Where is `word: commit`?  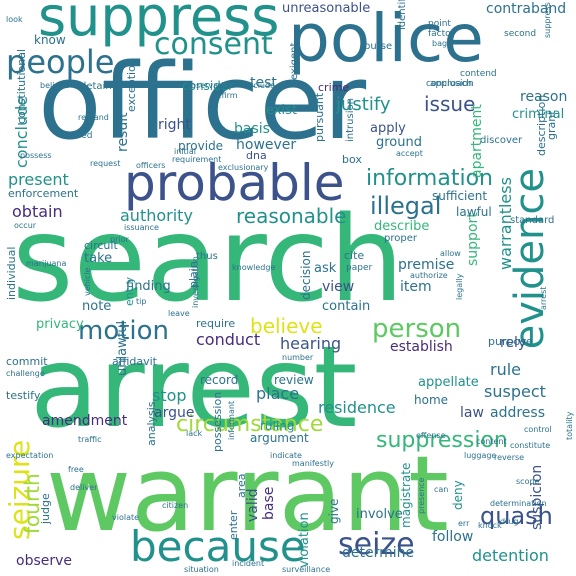
word: commit is located at coordinates (27, 361).